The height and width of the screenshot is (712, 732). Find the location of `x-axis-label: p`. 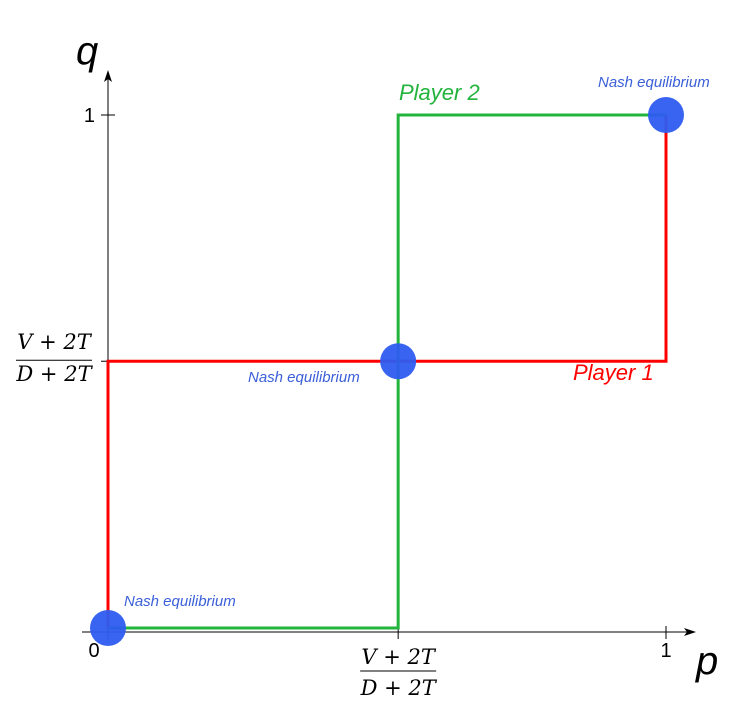

x-axis-label: p is located at coordinates (706, 661).